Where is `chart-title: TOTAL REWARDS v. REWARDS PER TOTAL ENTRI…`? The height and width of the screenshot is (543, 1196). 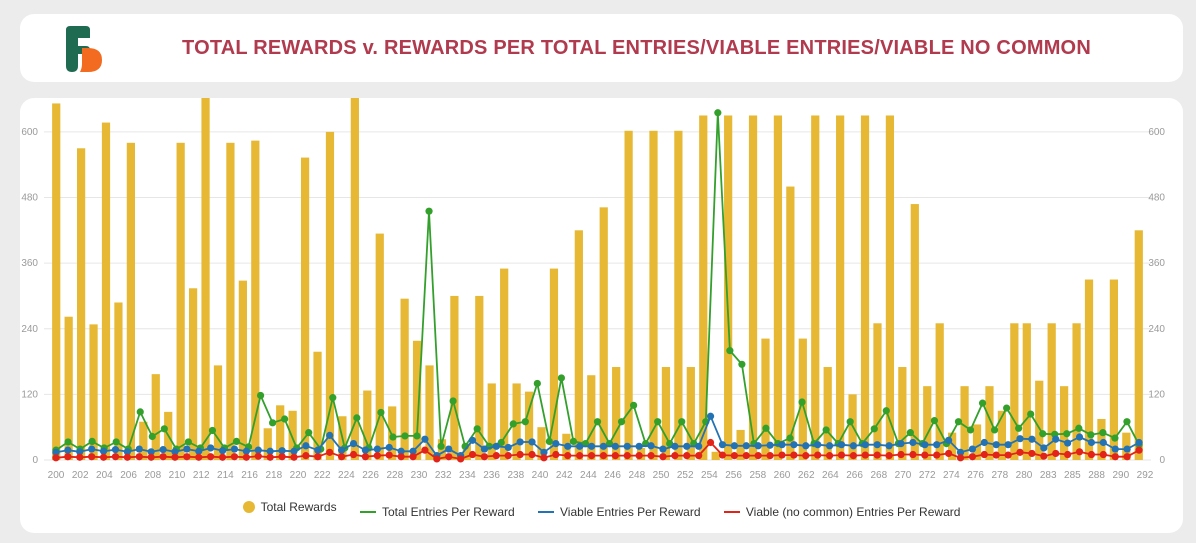 chart-title: TOTAL REWARDS v. REWARDS PER TOTAL ENTRI… is located at coordinates (636, 48).